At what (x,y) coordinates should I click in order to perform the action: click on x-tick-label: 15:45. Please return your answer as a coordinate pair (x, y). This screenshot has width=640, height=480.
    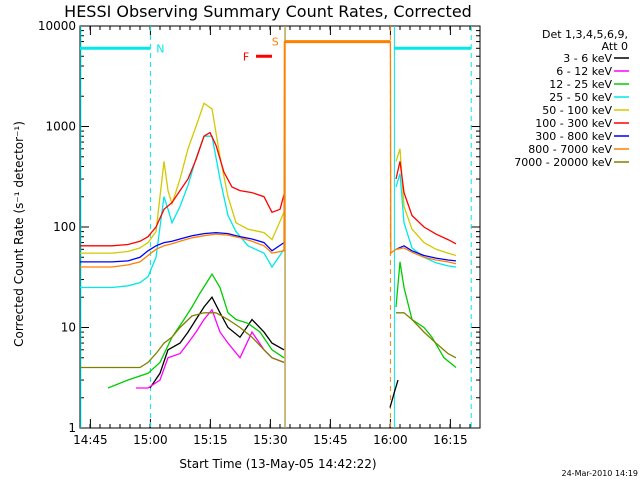
    Looking at the image, I should click on (330, 440).